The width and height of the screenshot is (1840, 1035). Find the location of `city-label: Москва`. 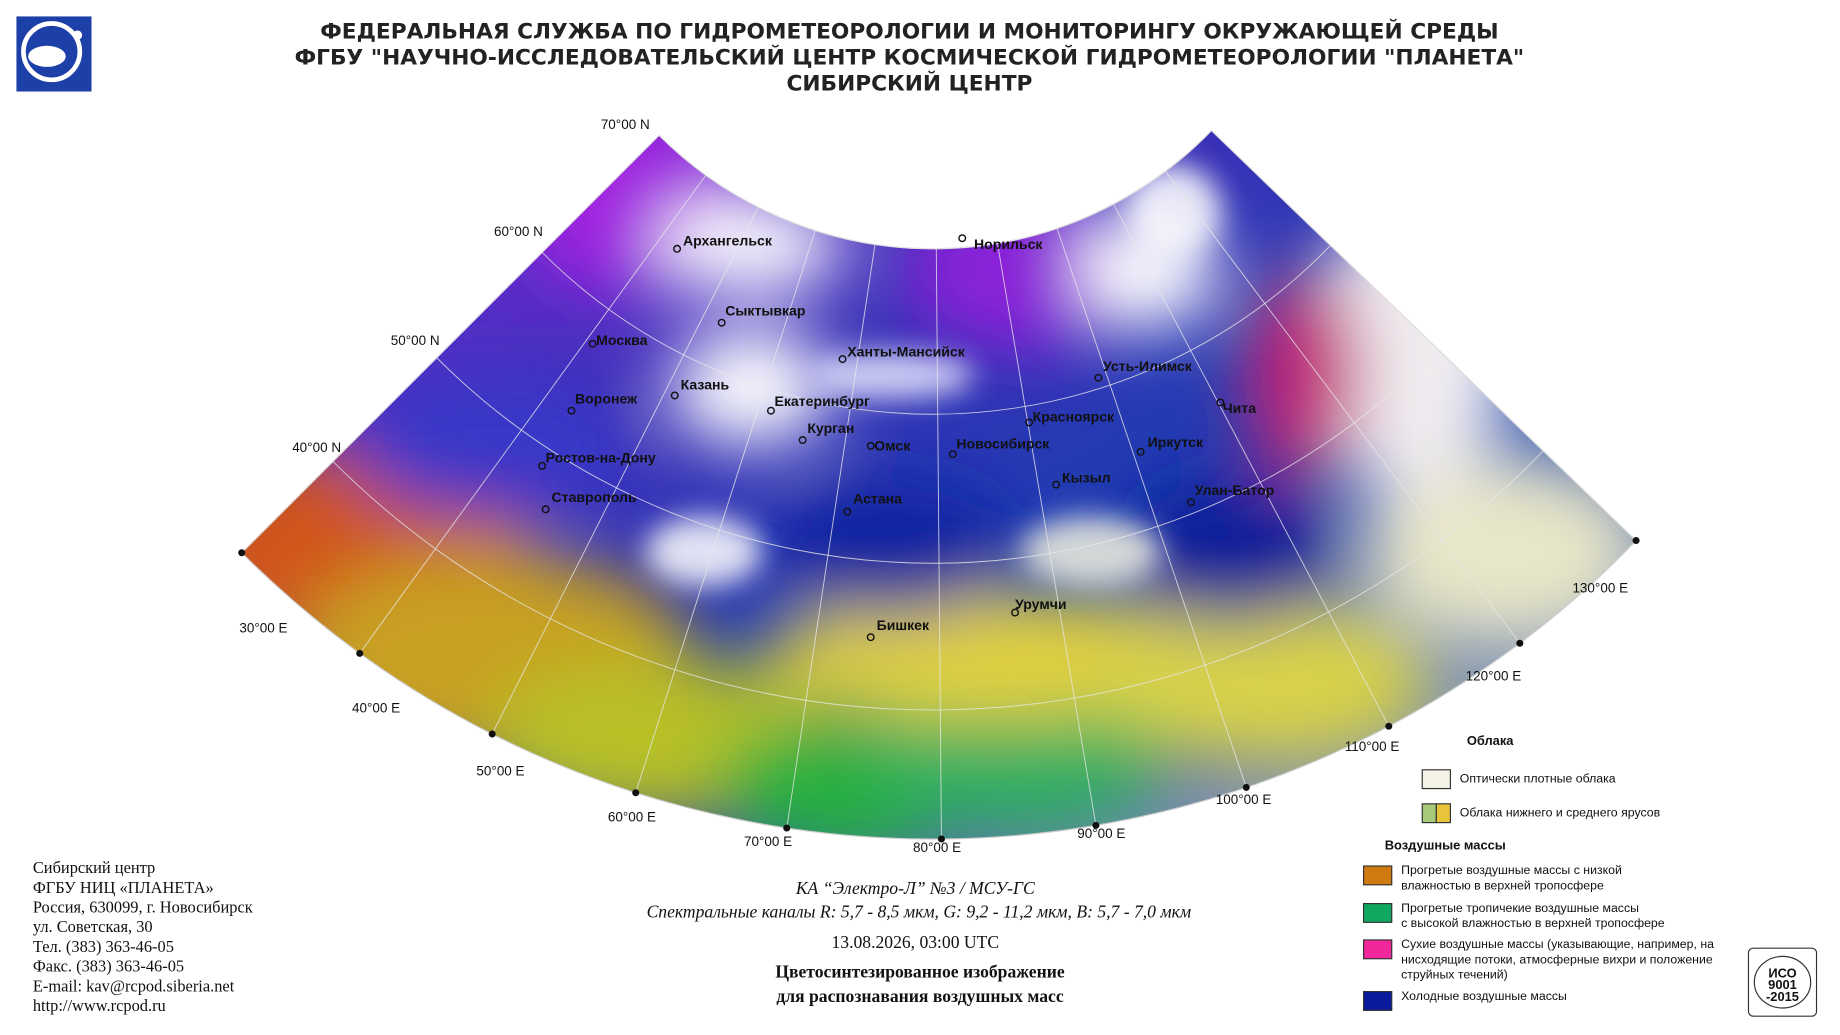

city-label: Москва is located at coordinates (621, 340).